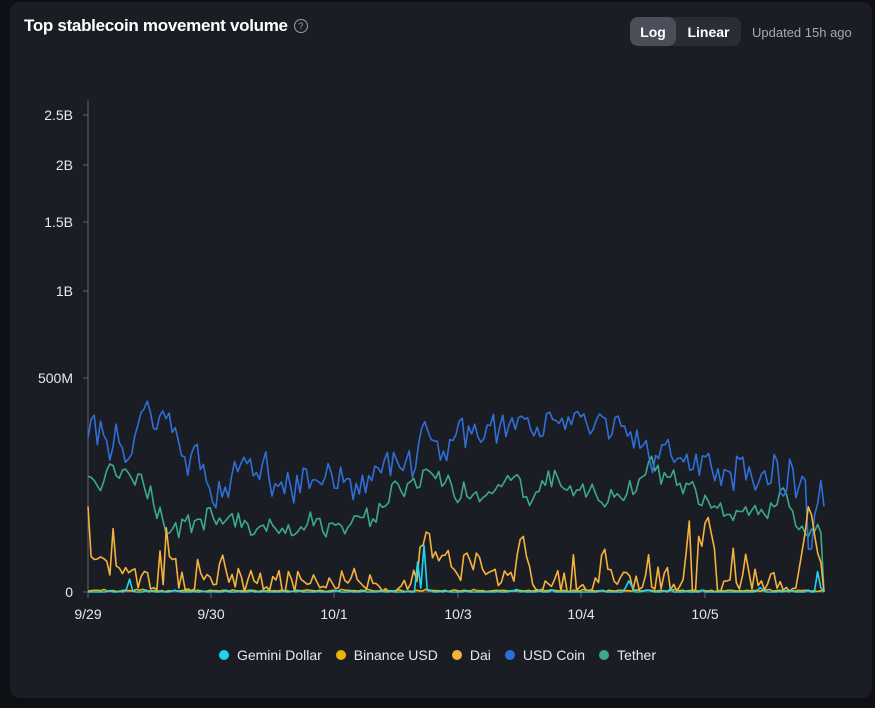 Image resolution: width=875 pixels, height=708 pixels. Describe the element at coordinates (87, 614) in the screenshot. I see `x-tick-label: 9/29` at that location.